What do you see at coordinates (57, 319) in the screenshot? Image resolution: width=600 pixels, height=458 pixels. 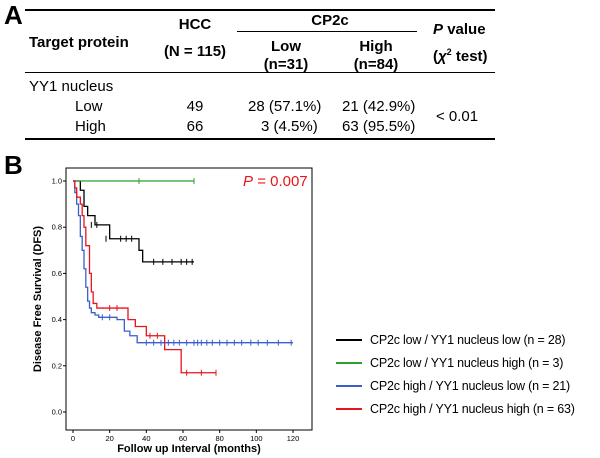 I see `y-tick-label: 0.4` at bounding box center [57, 319].